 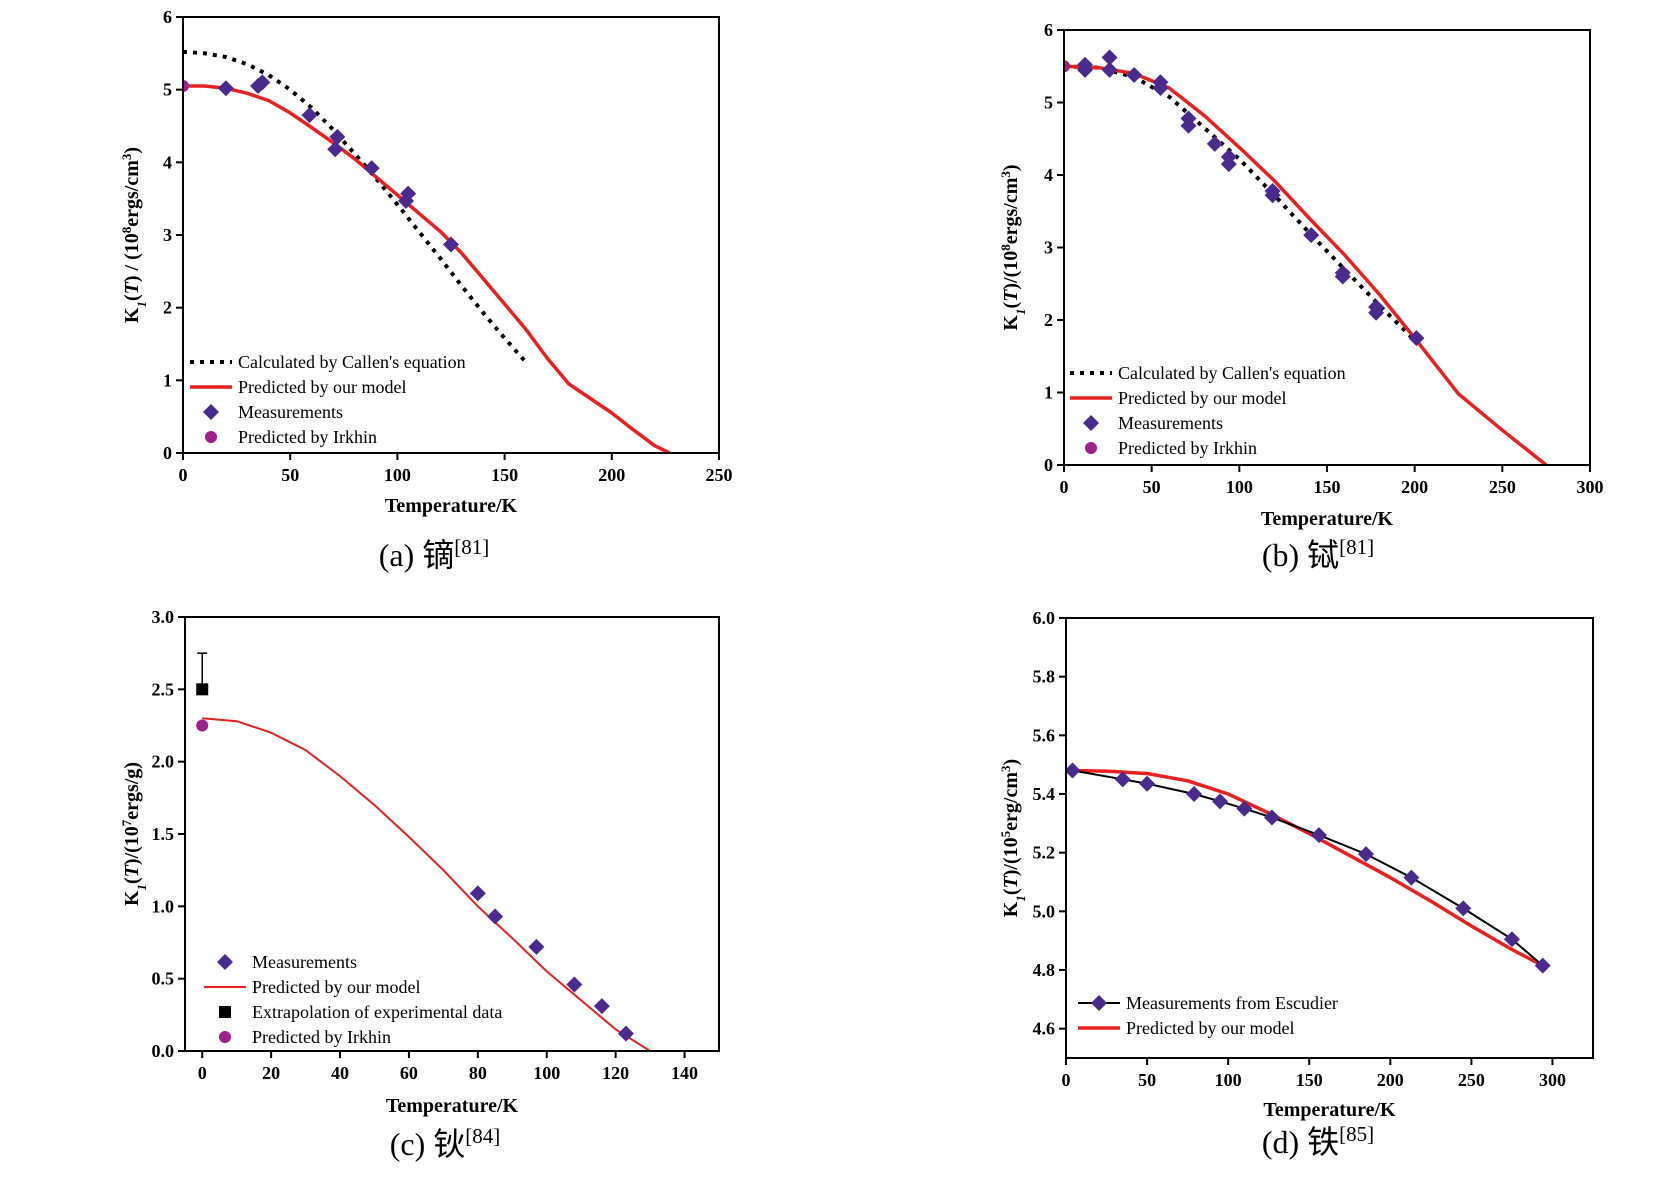 What do you see at coordinates (163, 834) in the screenshot?
I see `y-tick-label: 1.5` at bounding box center [163, 834].